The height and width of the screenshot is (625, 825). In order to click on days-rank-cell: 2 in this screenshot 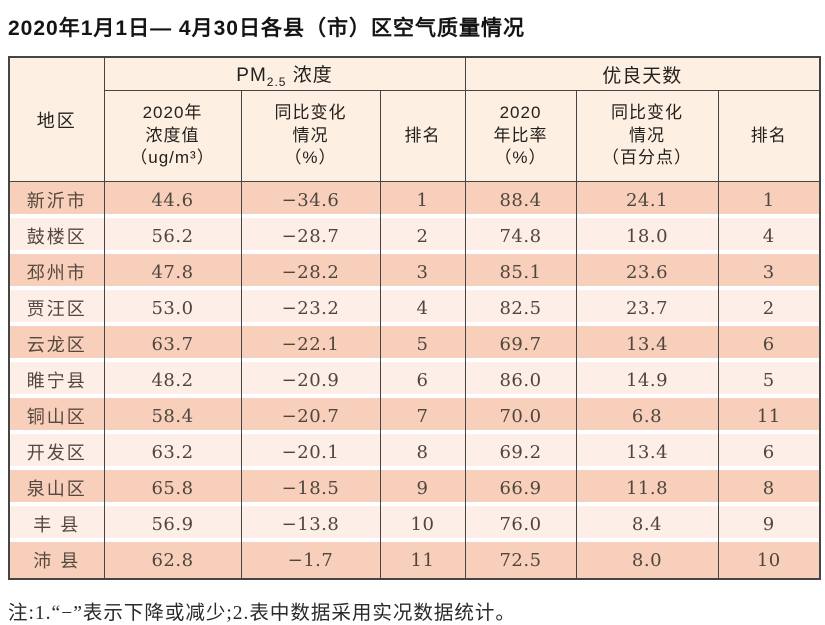, I will do `click(769, 308)`.